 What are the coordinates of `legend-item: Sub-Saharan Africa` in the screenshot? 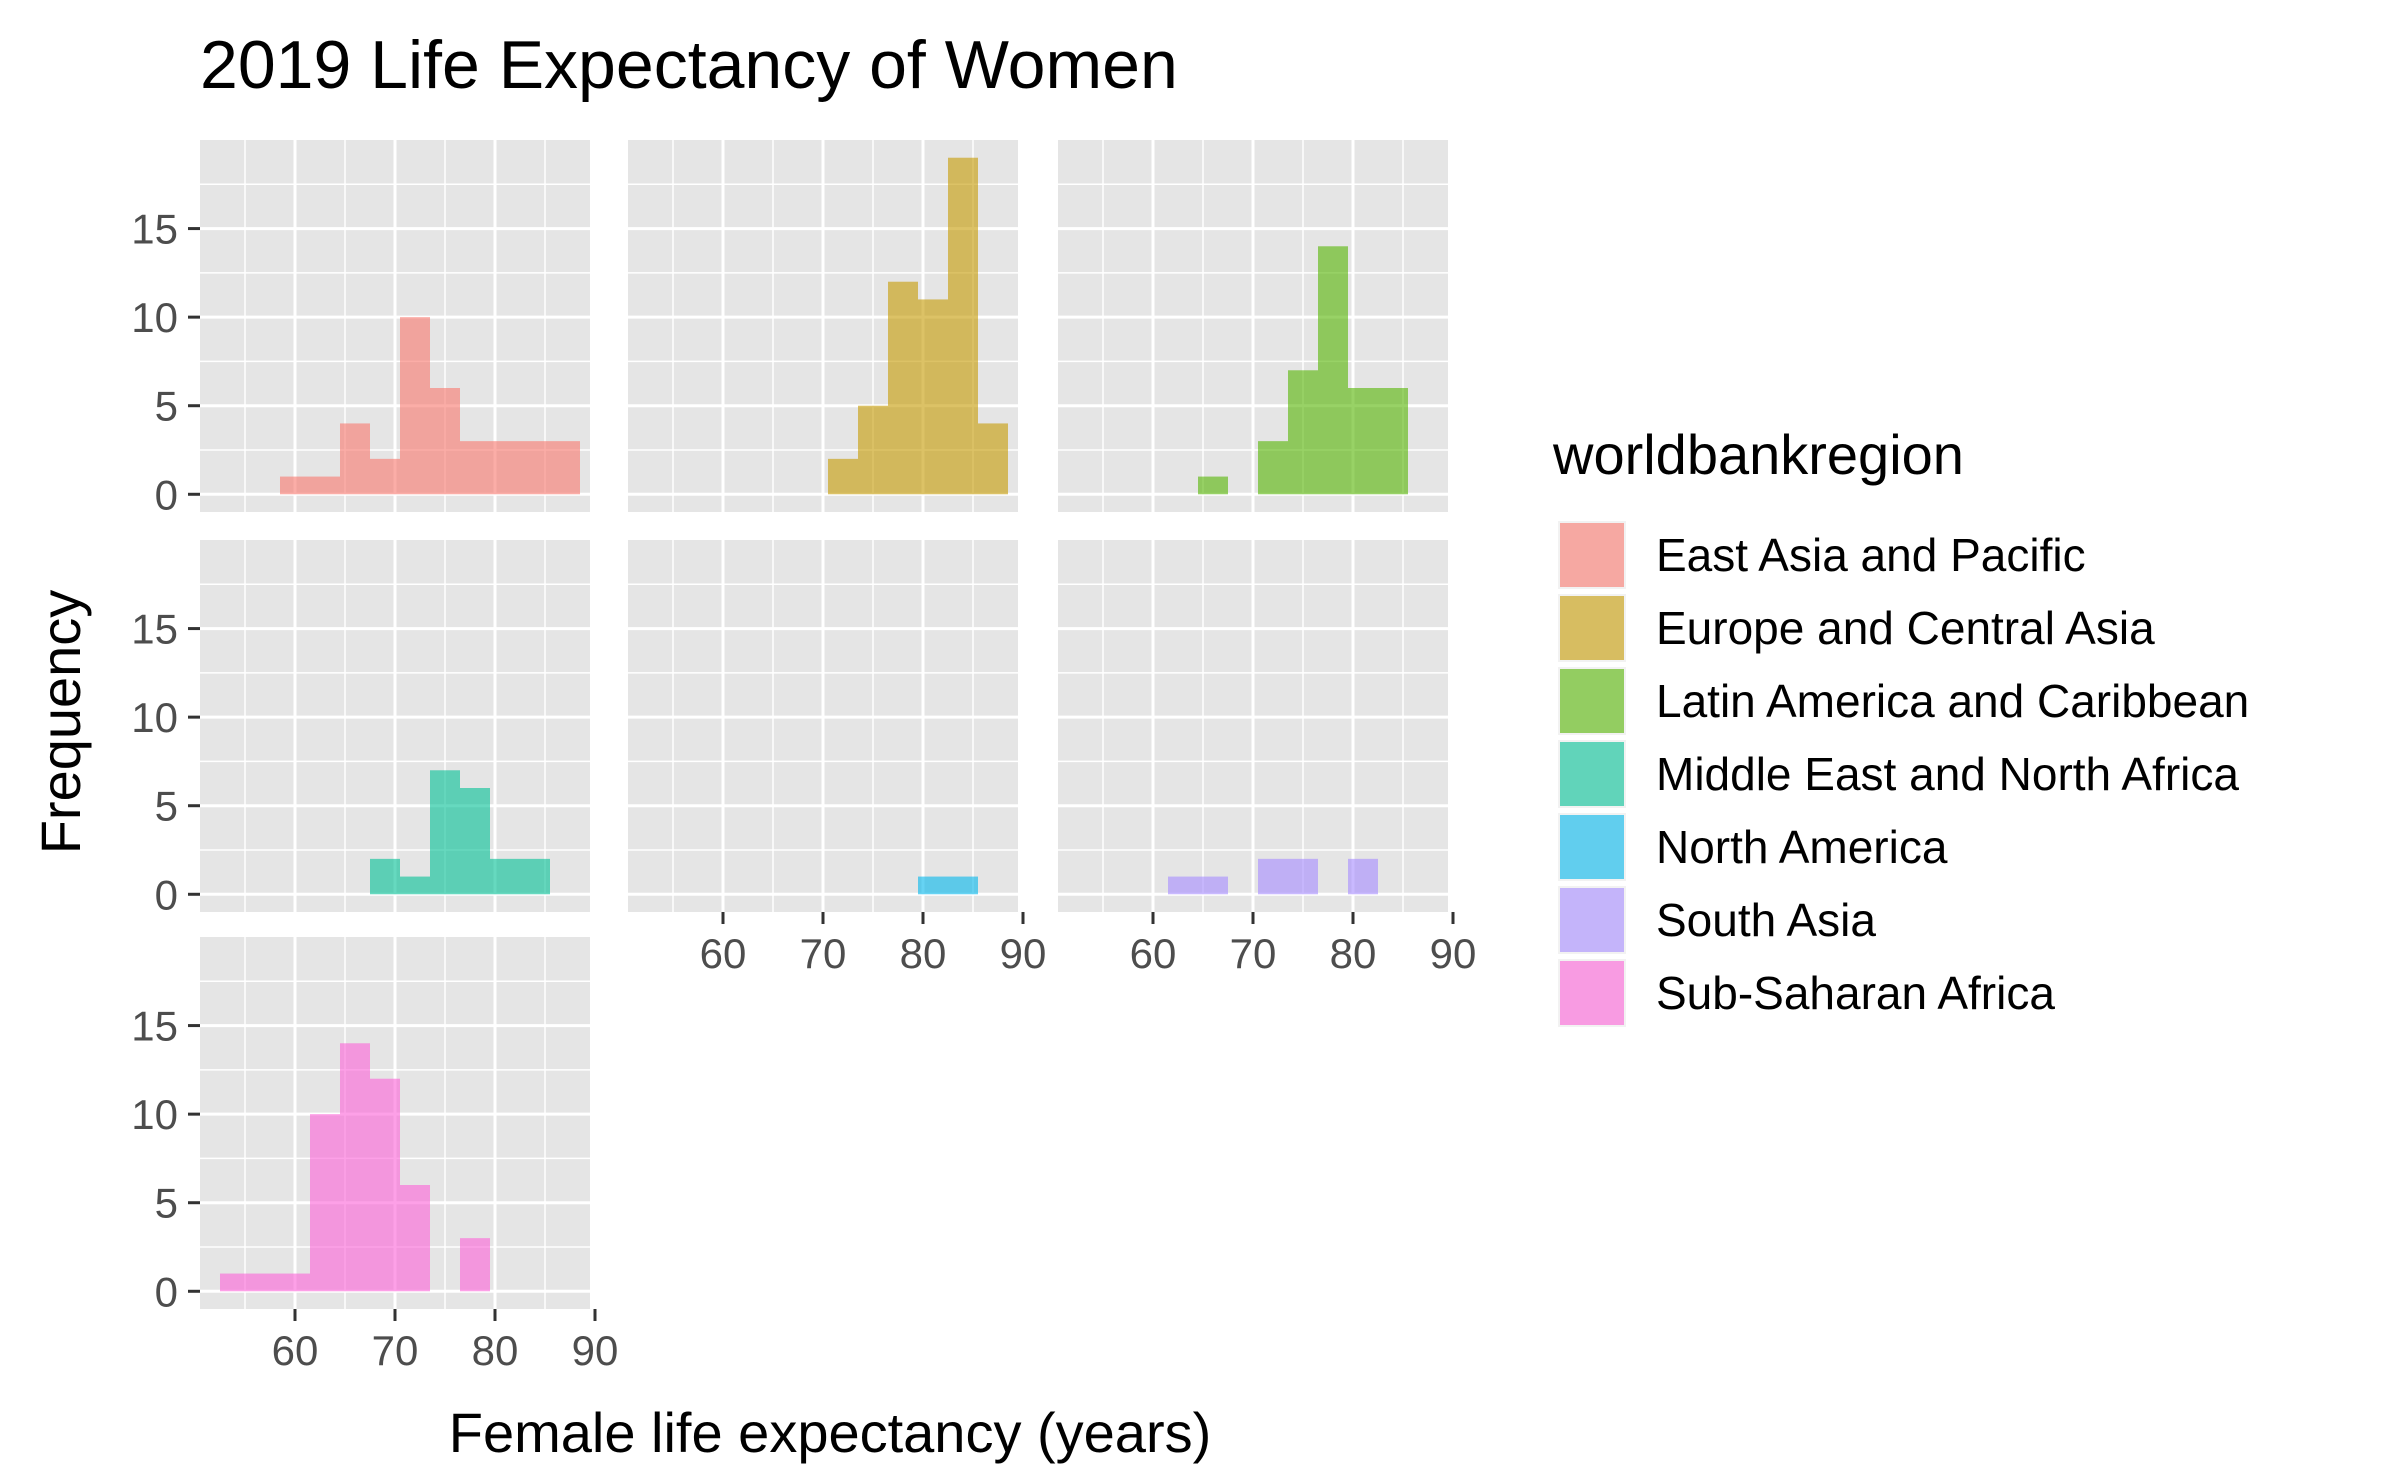 It's located at (1806, 993).